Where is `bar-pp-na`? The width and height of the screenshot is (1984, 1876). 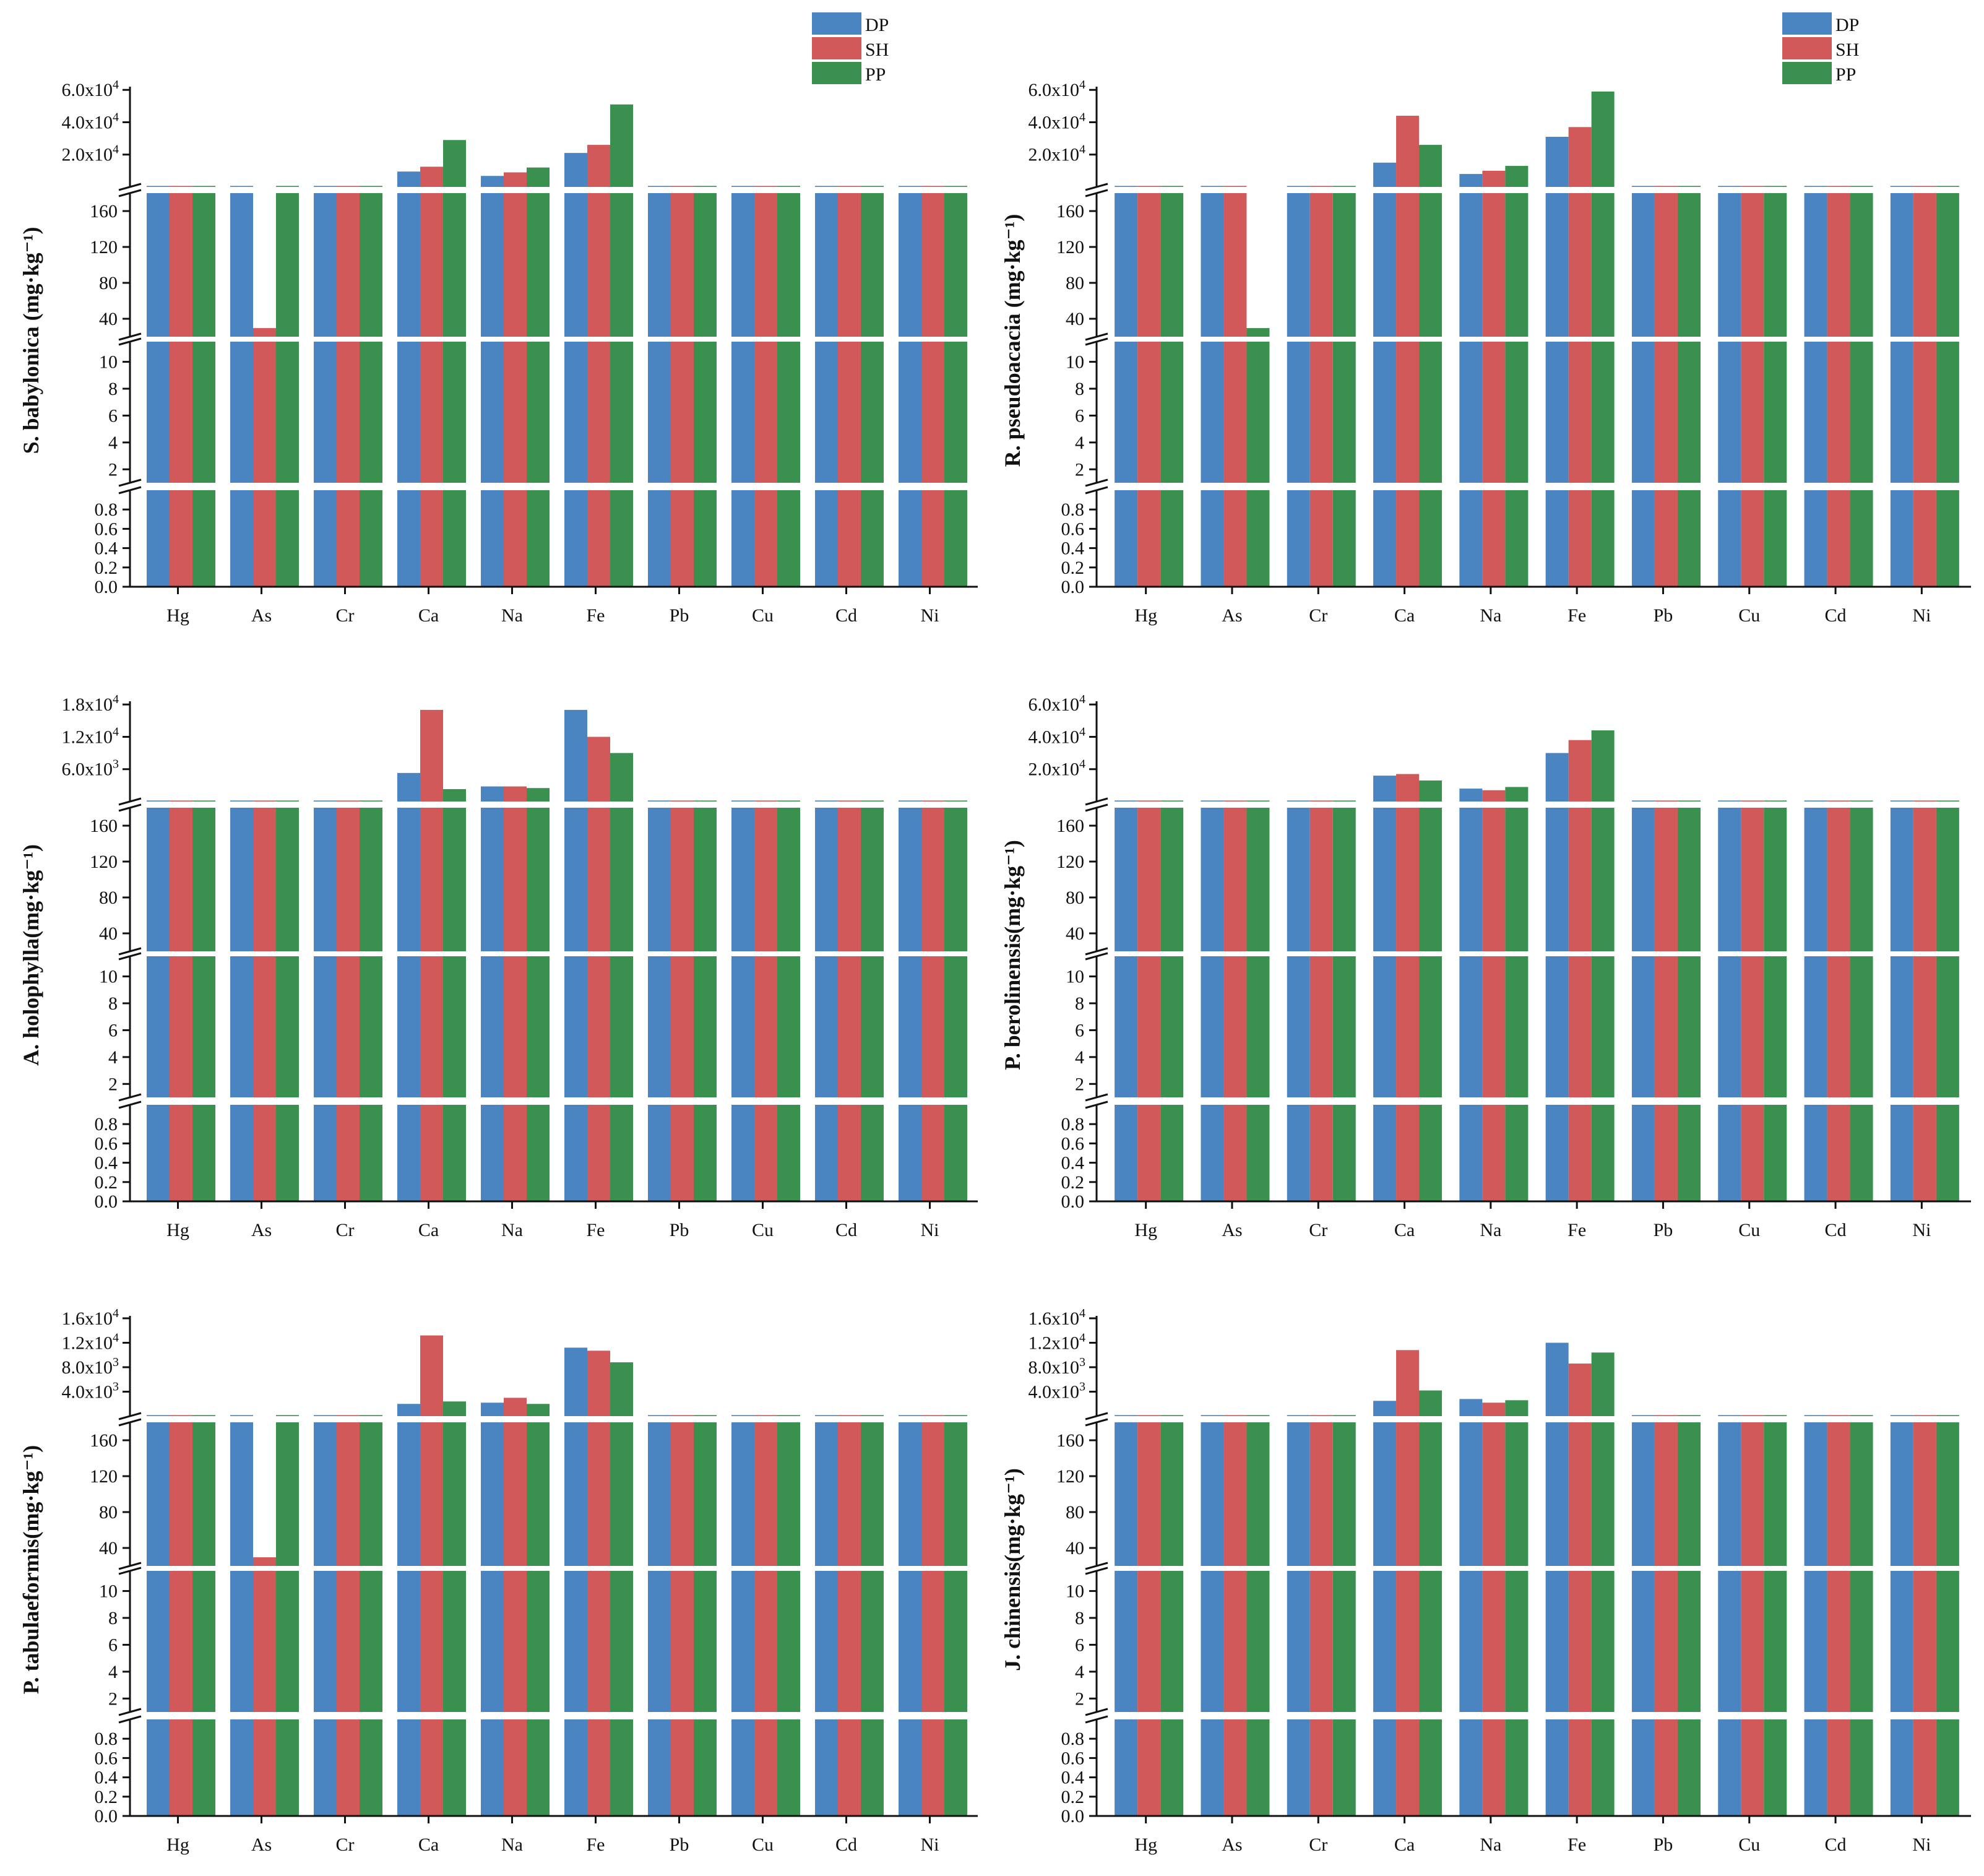
bar-pp-na is located at coordinates (538, 377).